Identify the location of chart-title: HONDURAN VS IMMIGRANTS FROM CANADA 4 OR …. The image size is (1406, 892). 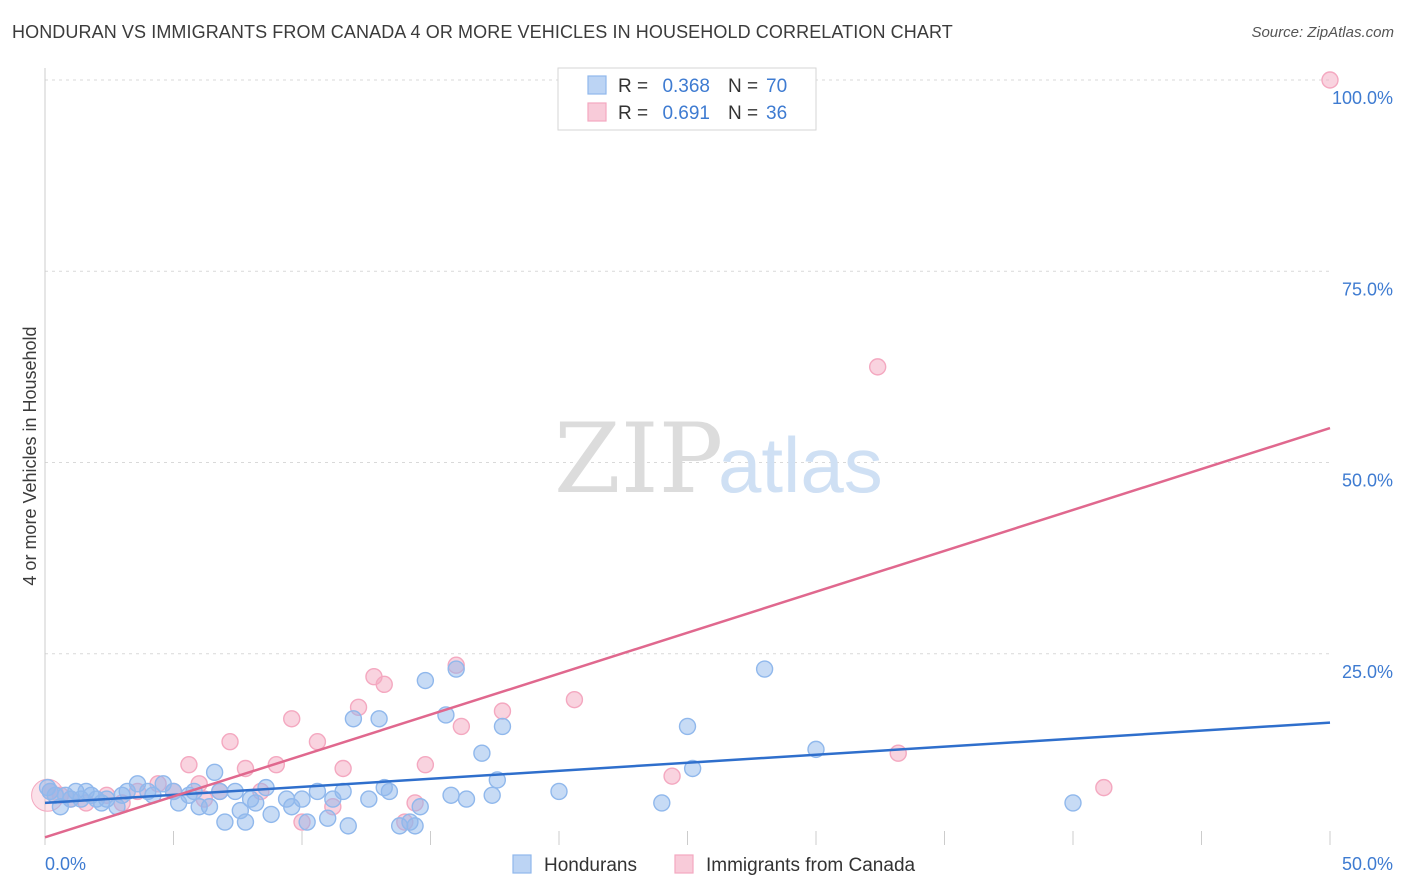
(482, 32).